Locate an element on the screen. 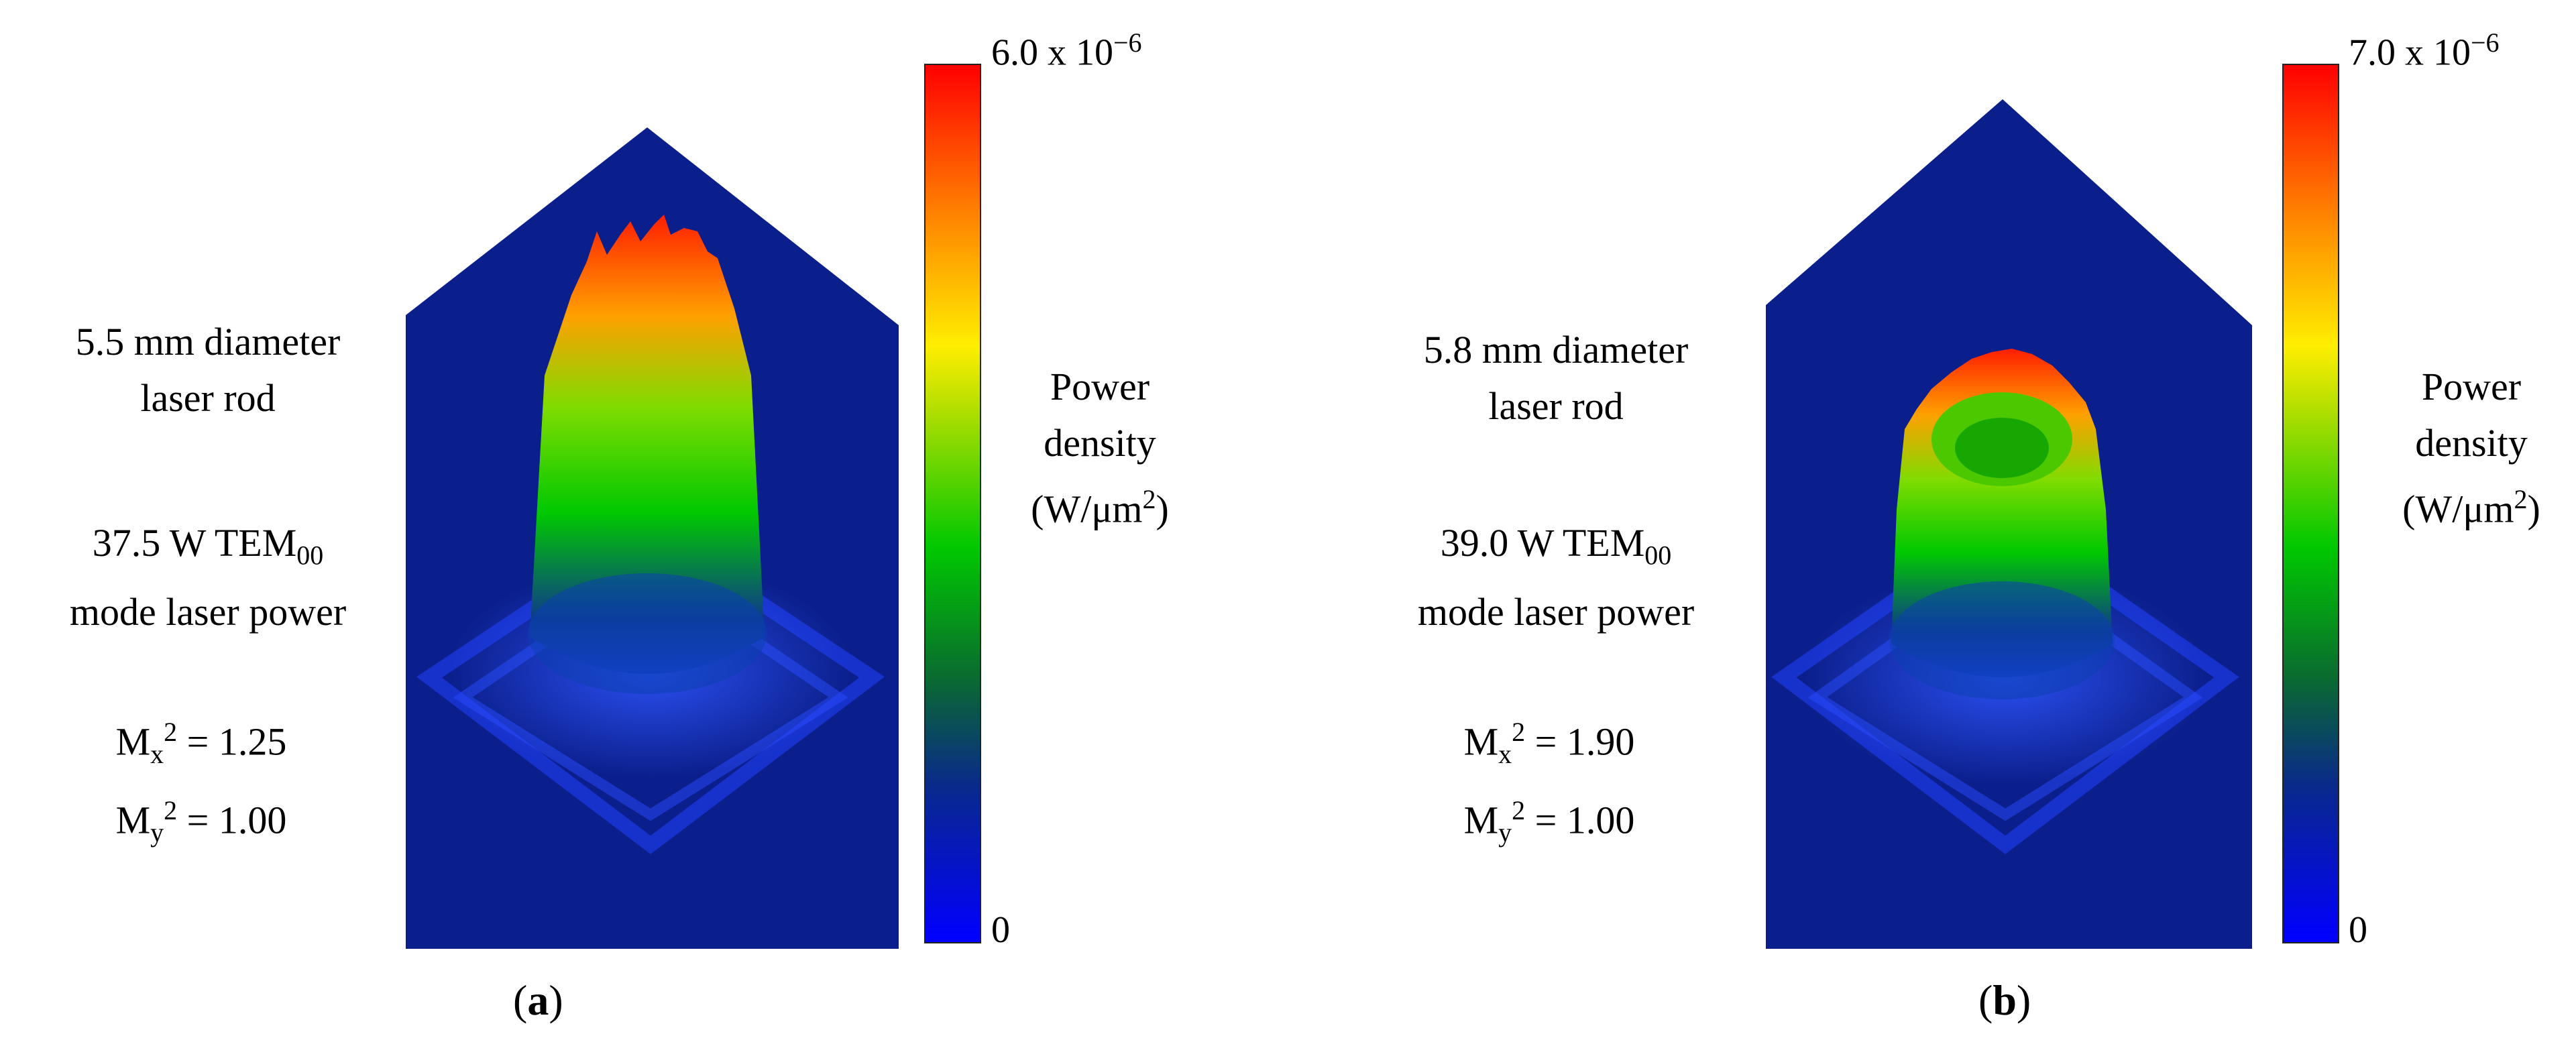 The width and height of the screenshot is (2576, 1040). peak-base-b is located at coordinates (2002, 640).